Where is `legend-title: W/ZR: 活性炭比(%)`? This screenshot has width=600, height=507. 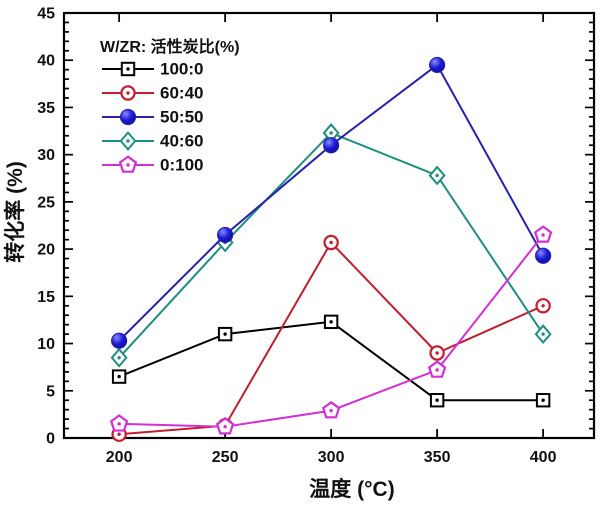
legend-title: W/ZR: 活性炭比(%) is located at coordinates (170, 46).